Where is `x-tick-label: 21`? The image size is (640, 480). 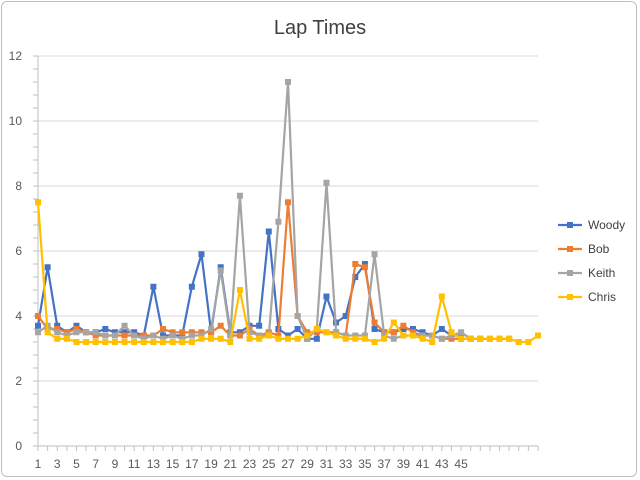
x-tick-label: 21 is located at coordinates (231, 464).